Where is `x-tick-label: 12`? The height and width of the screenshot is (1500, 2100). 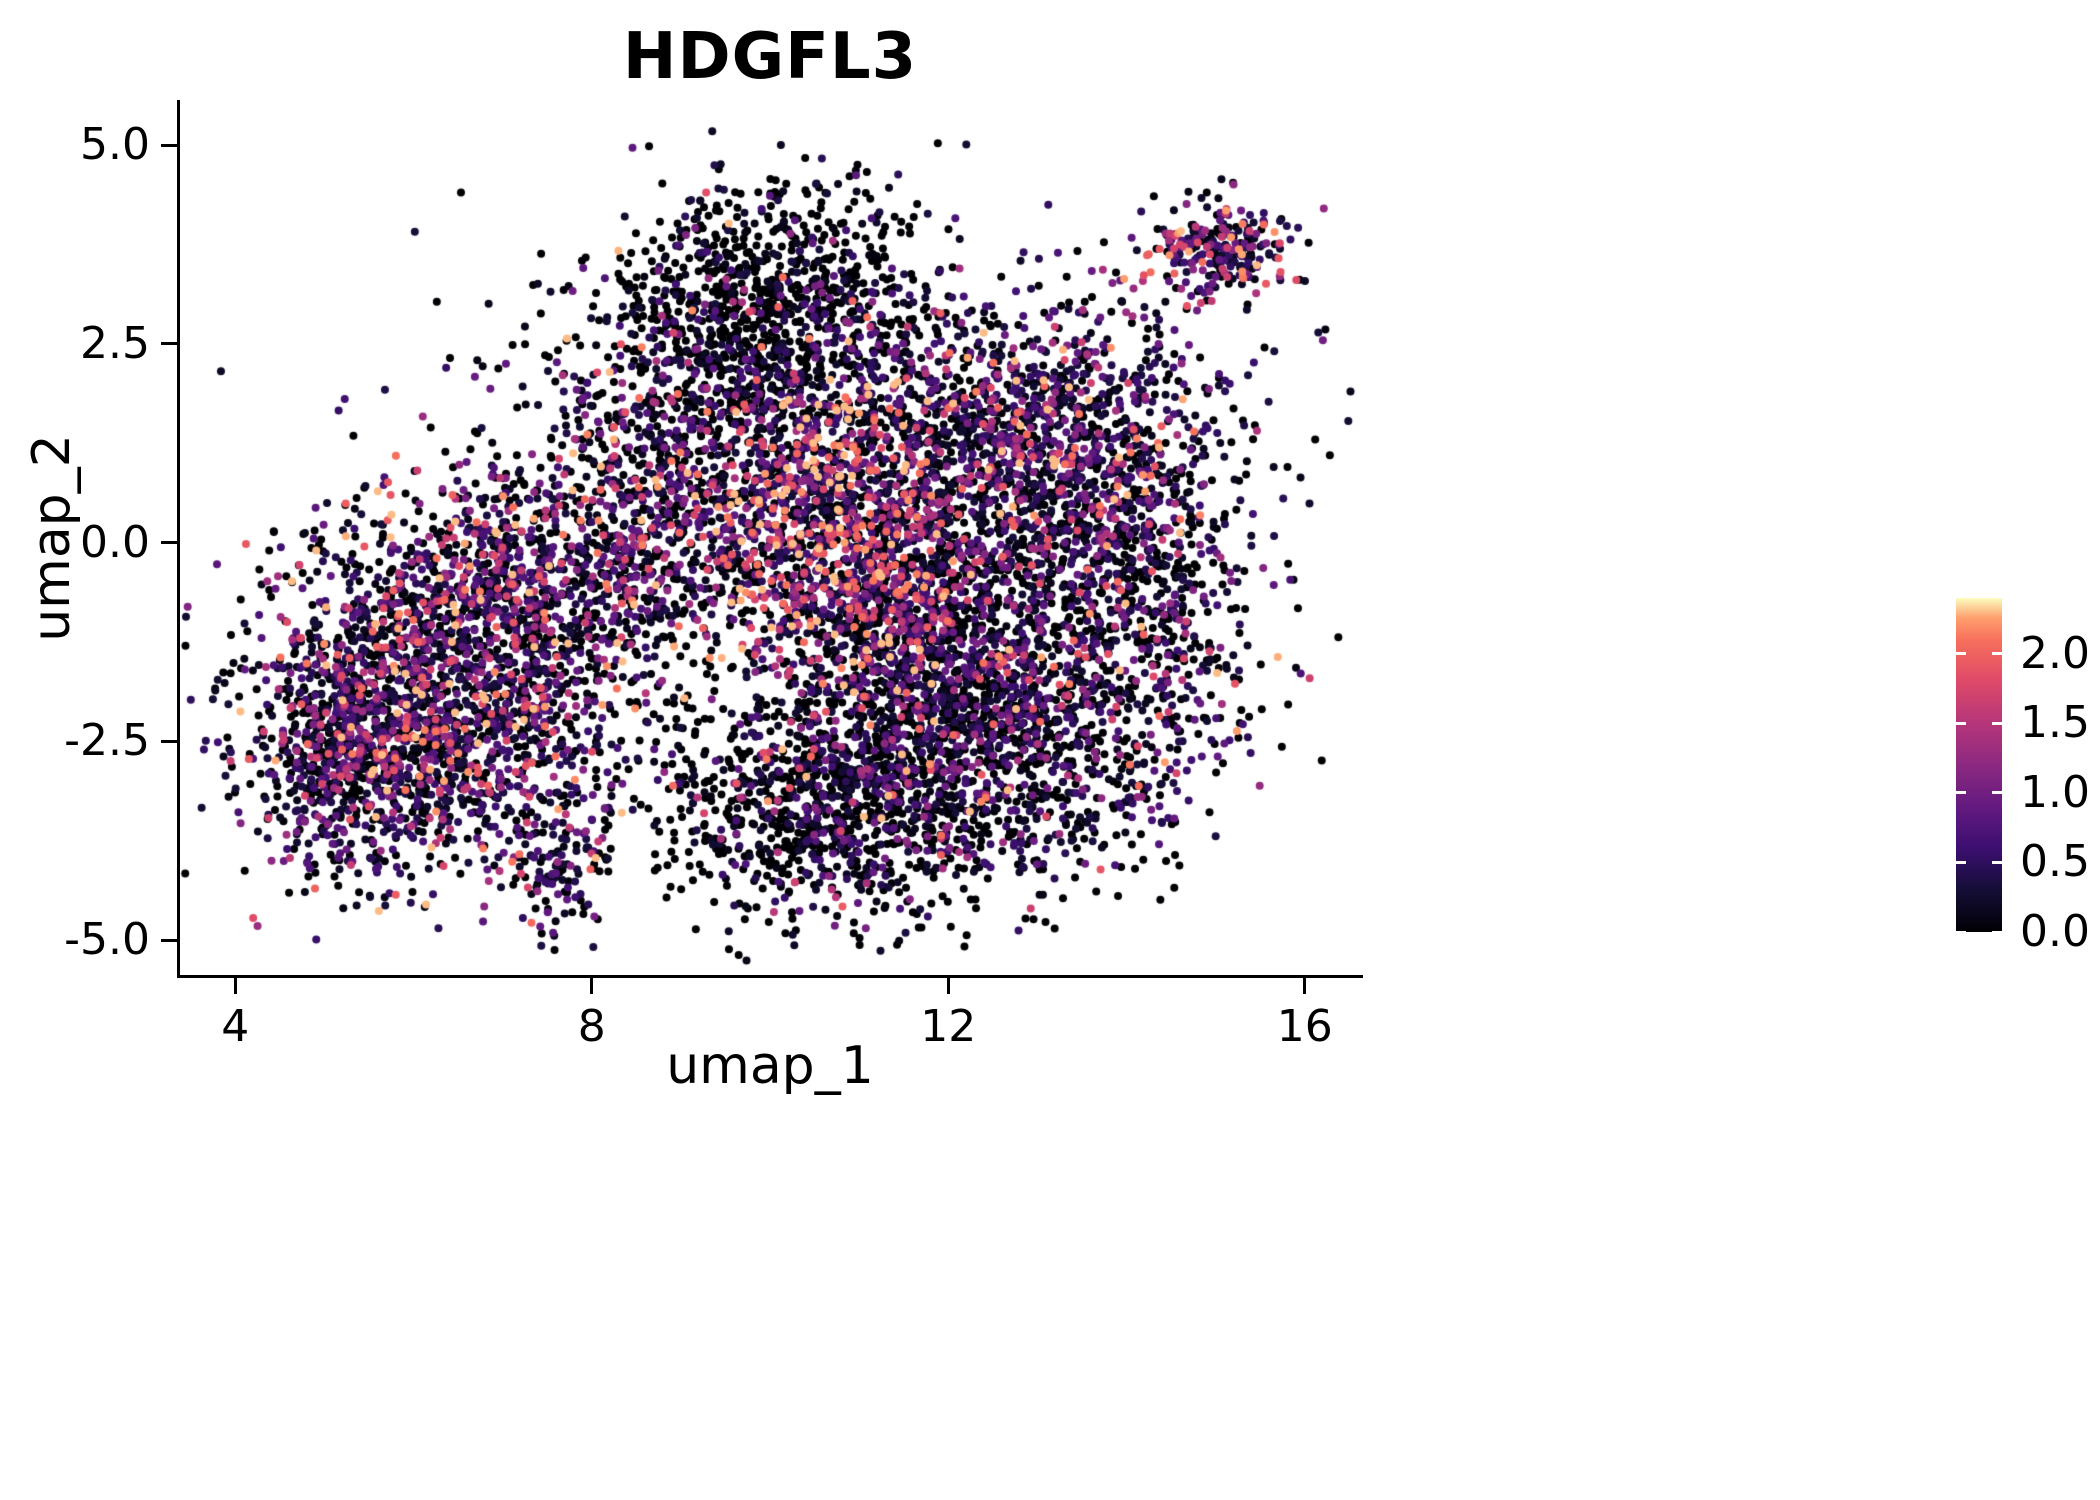 x-tick-label: 12 is located at coordinates (948, 1026).